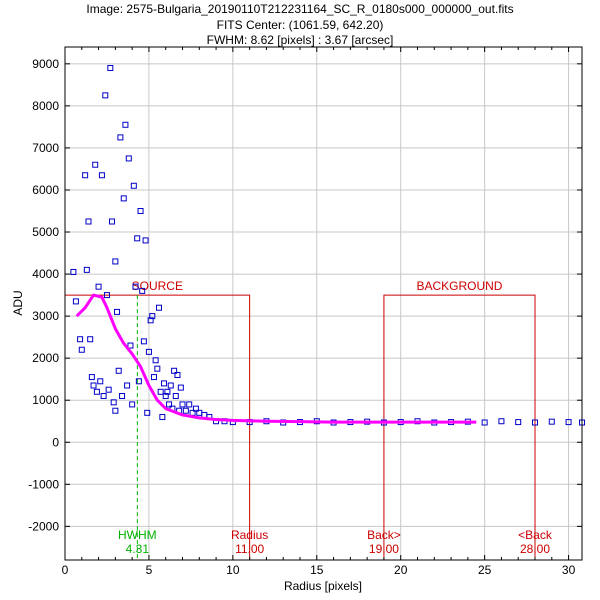 The width and height of the screenshot is (600, 600). I want to click on y-tick-label: 9000, so click(45, 64).